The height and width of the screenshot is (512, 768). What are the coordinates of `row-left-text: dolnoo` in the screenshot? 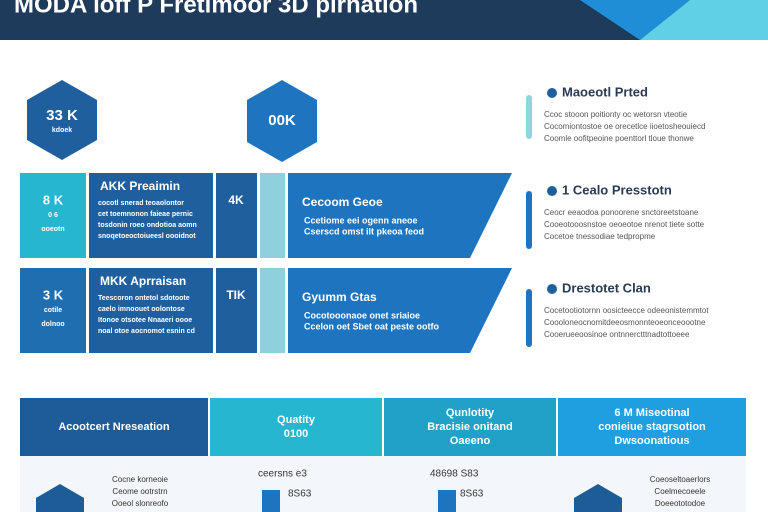 It's located at (52, 324).